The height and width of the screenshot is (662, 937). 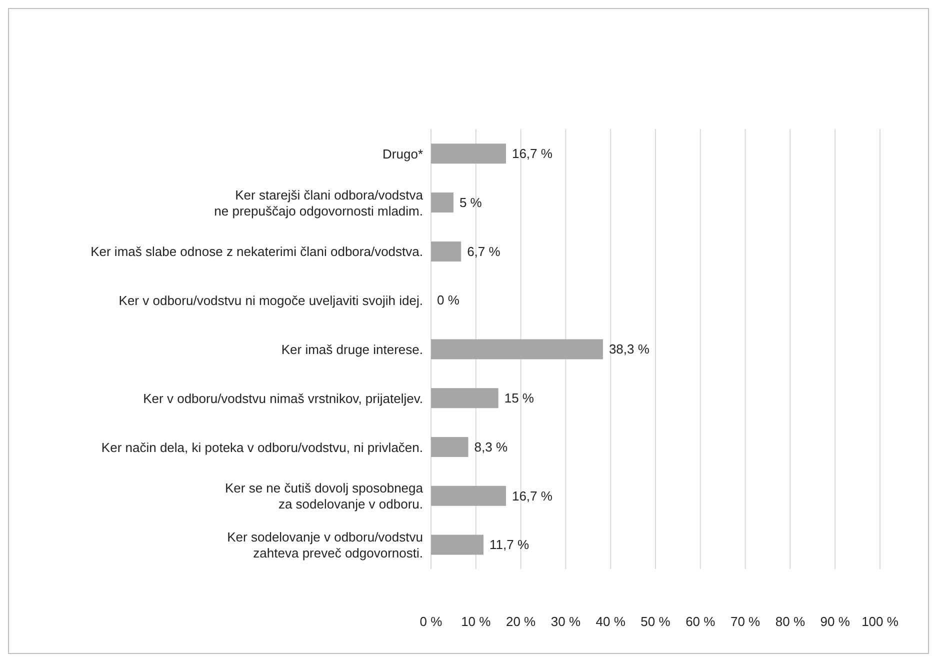 I want to click on y-tick-label: Ker starejši člani odbora/vodstva ne prepuščajo odgovornosti mladim., so click(x=319, y=202).